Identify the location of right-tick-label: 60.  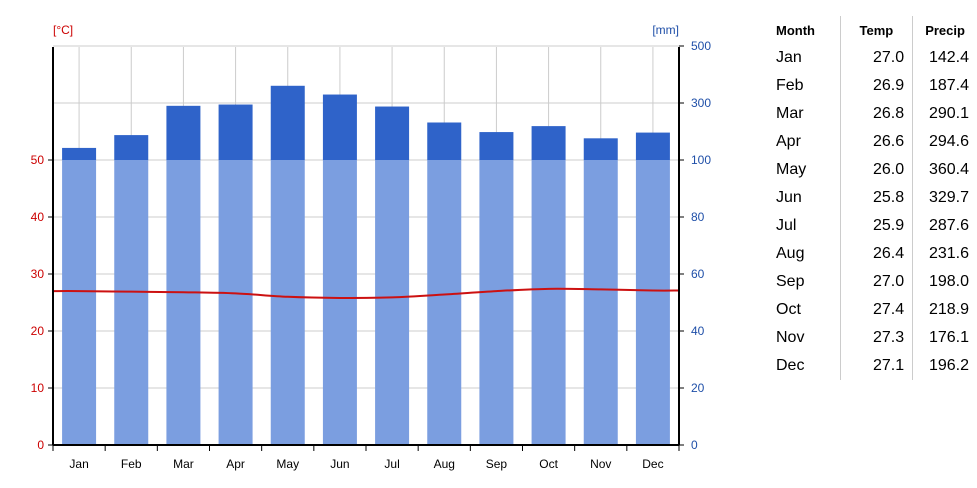
(698, 274).